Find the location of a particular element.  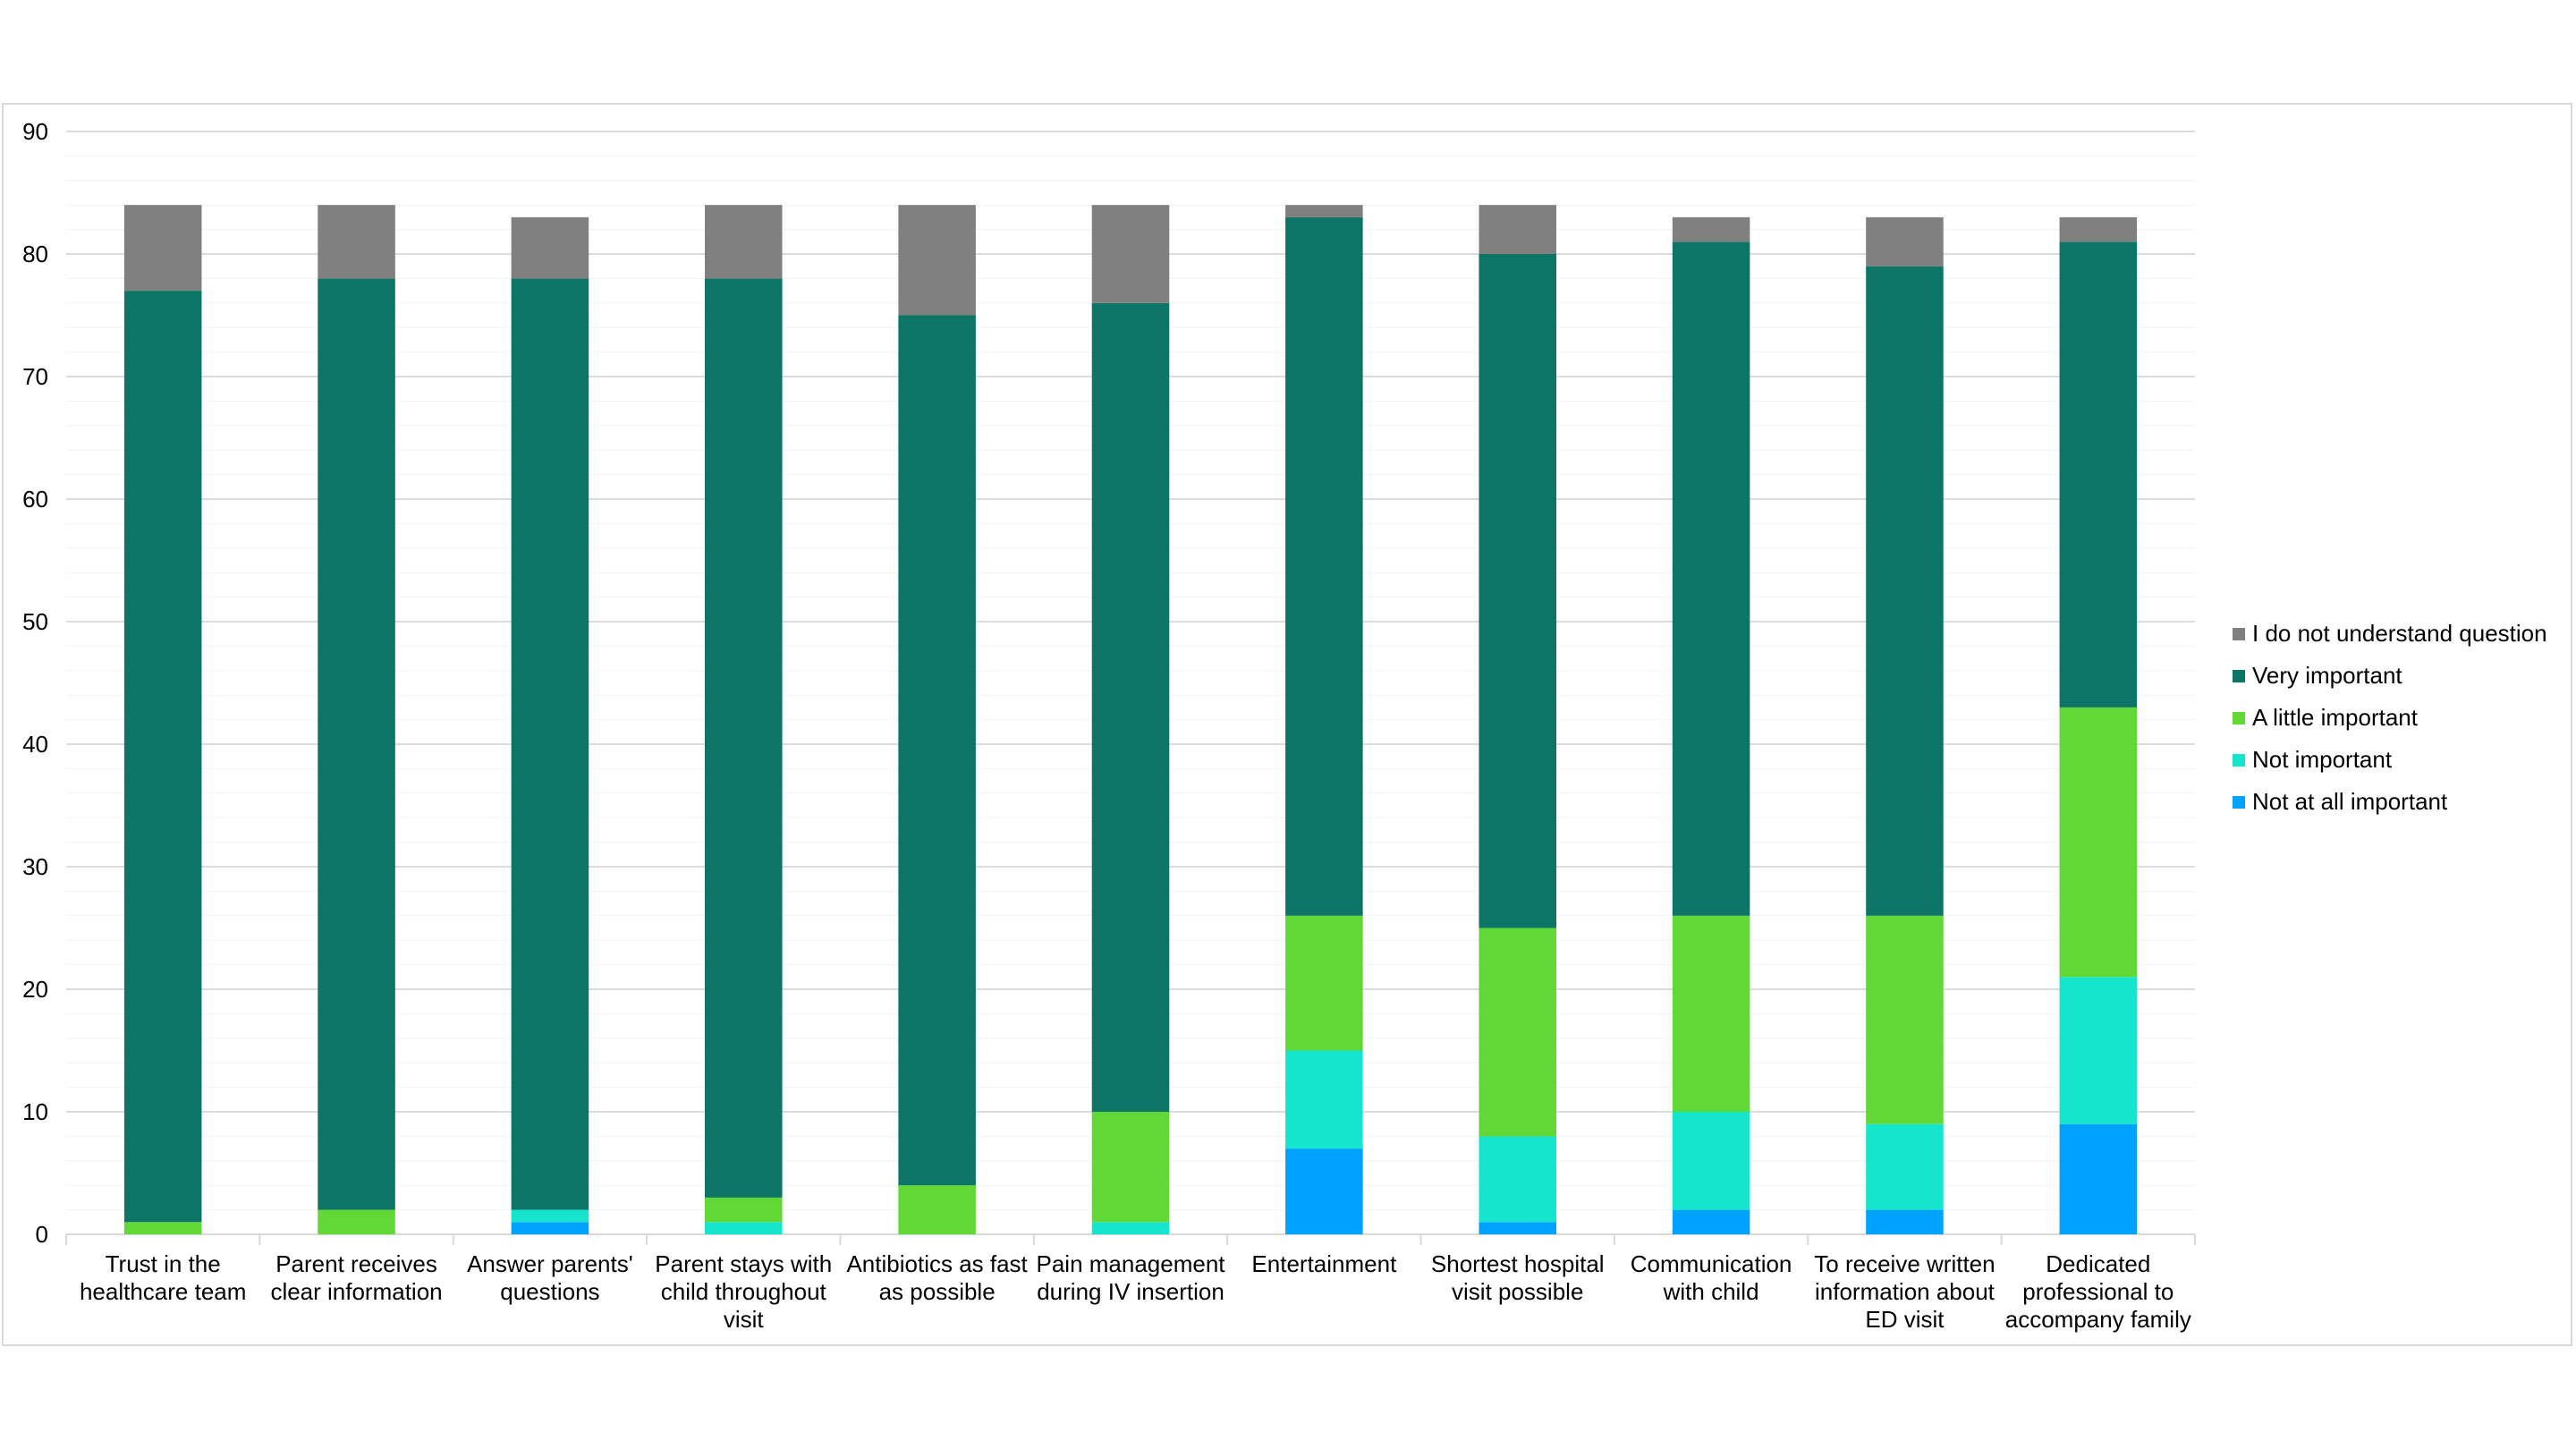

x-tick-label: Dedicated professional to accompany family is located at coordinates (2098, 1291).